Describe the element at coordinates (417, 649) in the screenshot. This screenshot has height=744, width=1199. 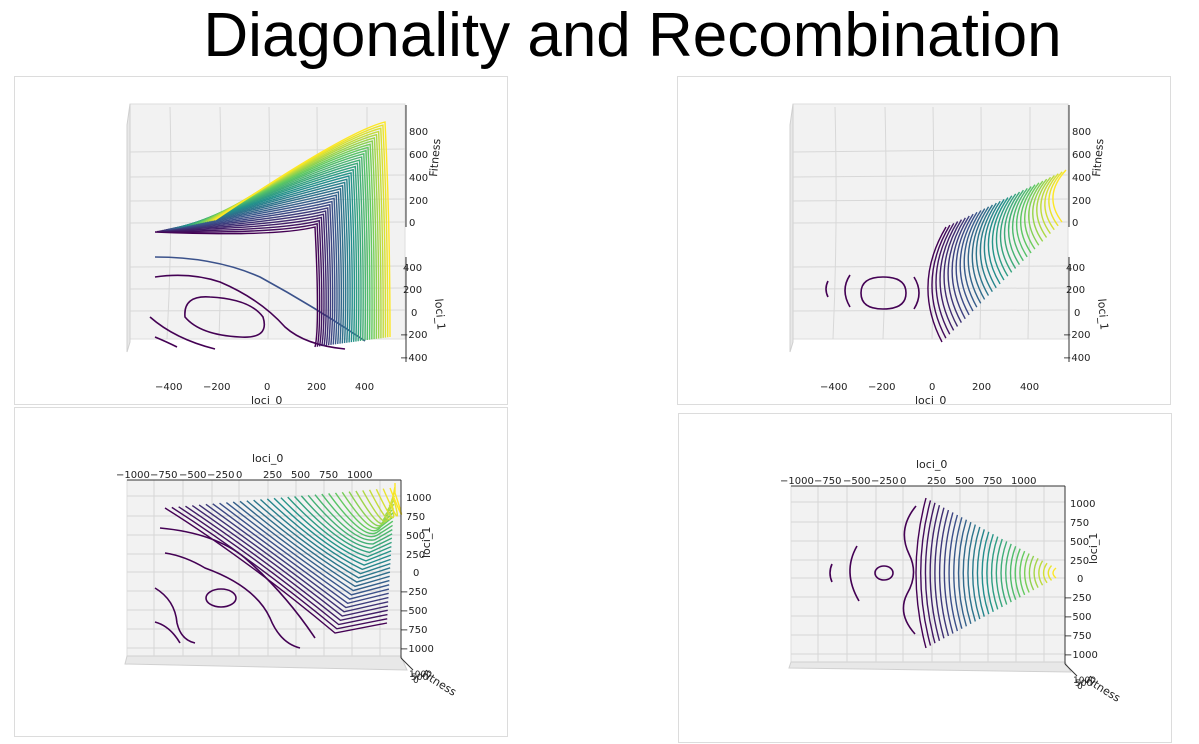
I see `y-tick: −1000` at that location.